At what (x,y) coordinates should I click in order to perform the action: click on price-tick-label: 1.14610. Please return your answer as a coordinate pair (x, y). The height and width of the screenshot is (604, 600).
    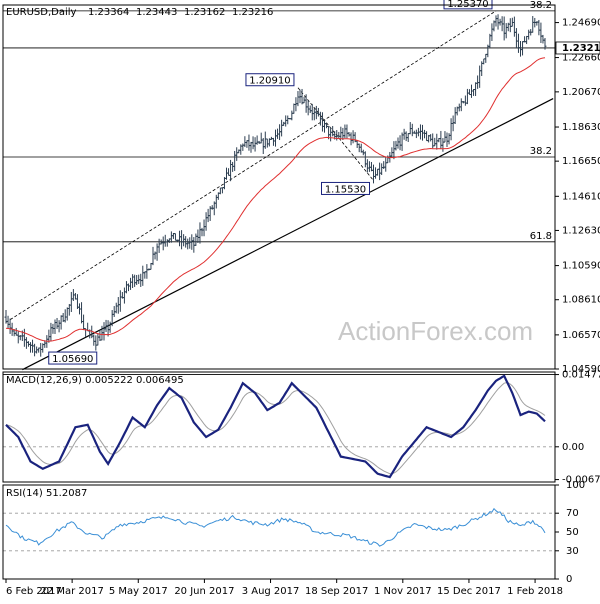
    Looking at the image, I should click on (581, 196).